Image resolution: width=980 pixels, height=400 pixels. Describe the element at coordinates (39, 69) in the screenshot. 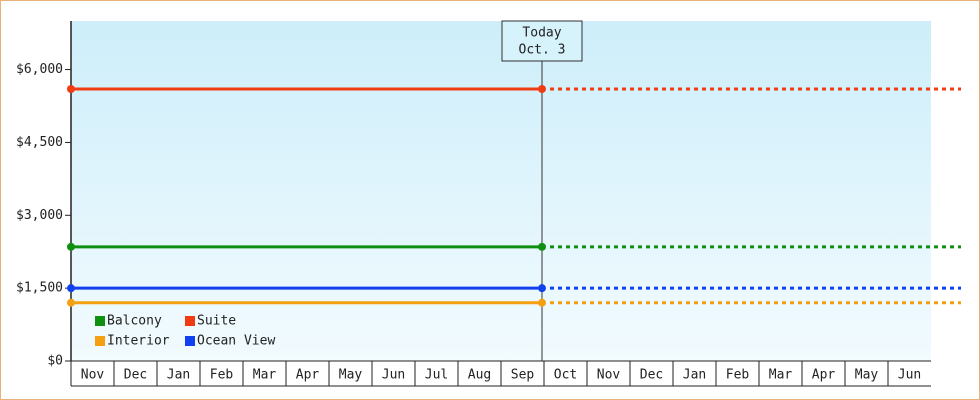

I see `y-tick-label: $6,000` at that location.